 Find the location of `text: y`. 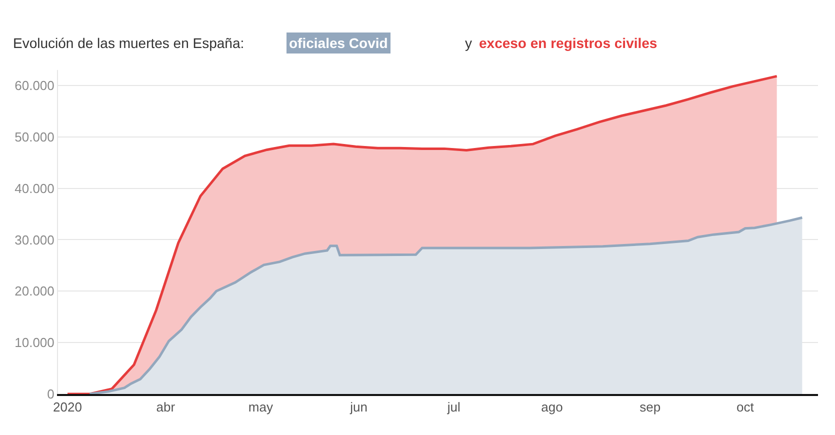

text: y is located at coordinates (468, 43).